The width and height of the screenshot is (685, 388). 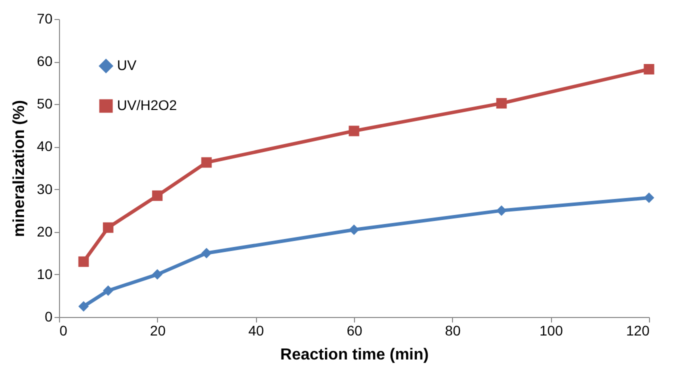 What do you see at coordinates (64, 330) in the screenshot?
I see `x-tick-label: 0` at bounding box center [64, 330].